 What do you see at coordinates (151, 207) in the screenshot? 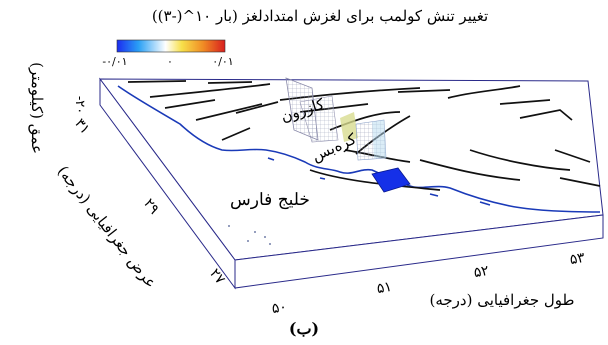
I see `lat-tick-29: ۲۹` at bounding box center [151, 207].